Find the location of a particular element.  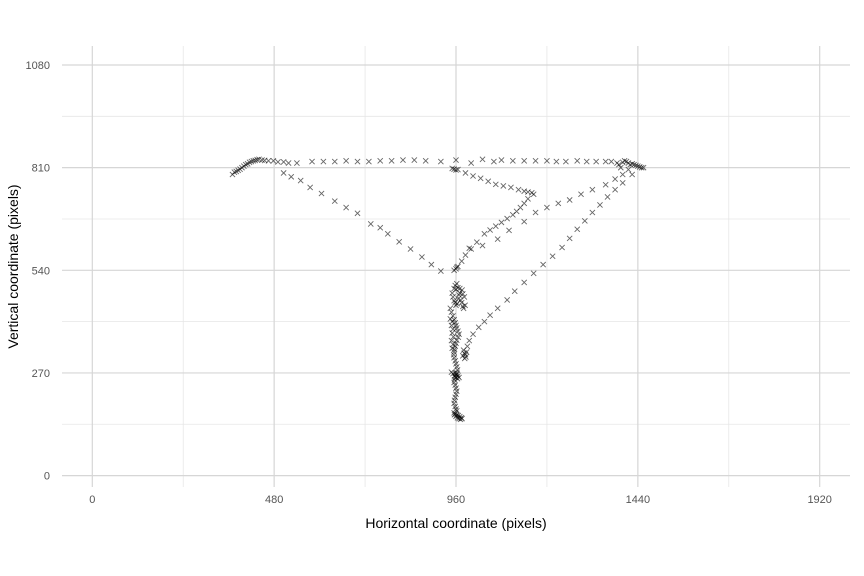

x-tick-label: 0 is located at coordinates (92, 500).